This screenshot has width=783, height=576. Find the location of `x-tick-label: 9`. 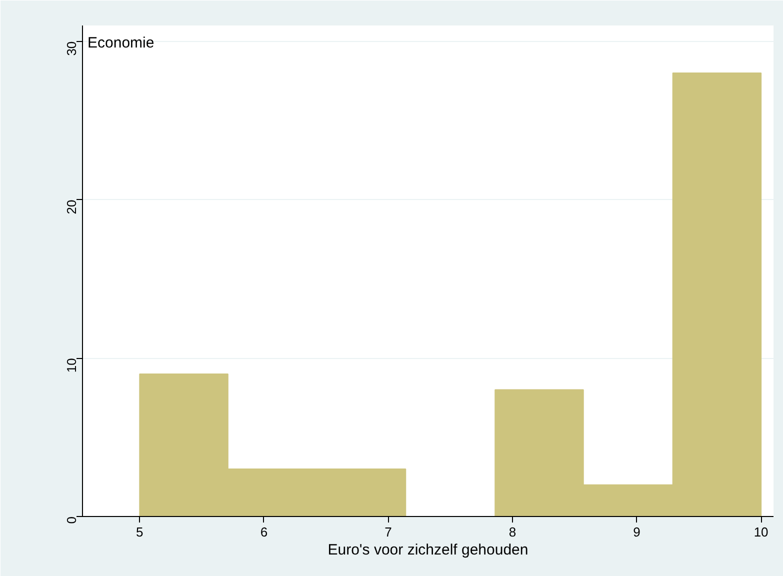

x-tick-label: 9 is located at coordinates (636, 532).